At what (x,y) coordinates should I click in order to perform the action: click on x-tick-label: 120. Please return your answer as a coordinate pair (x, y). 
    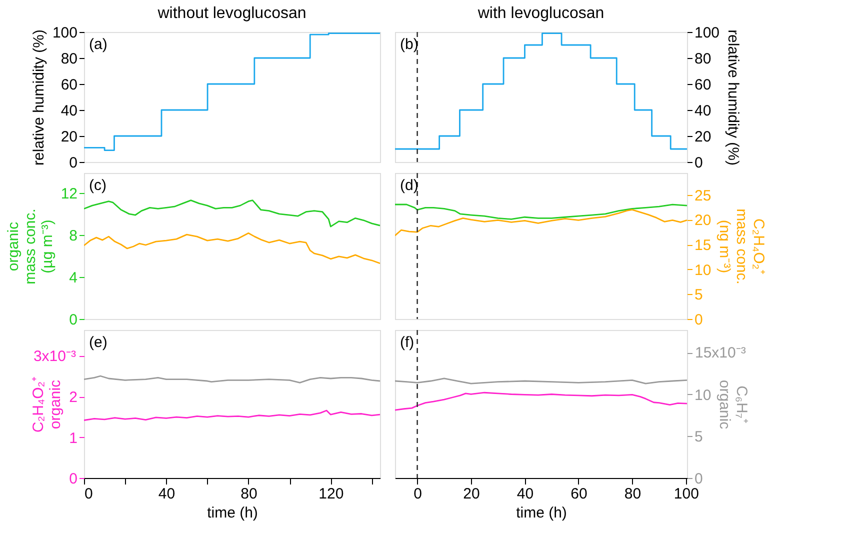
    Looking at the image, I should click on (331, 494).